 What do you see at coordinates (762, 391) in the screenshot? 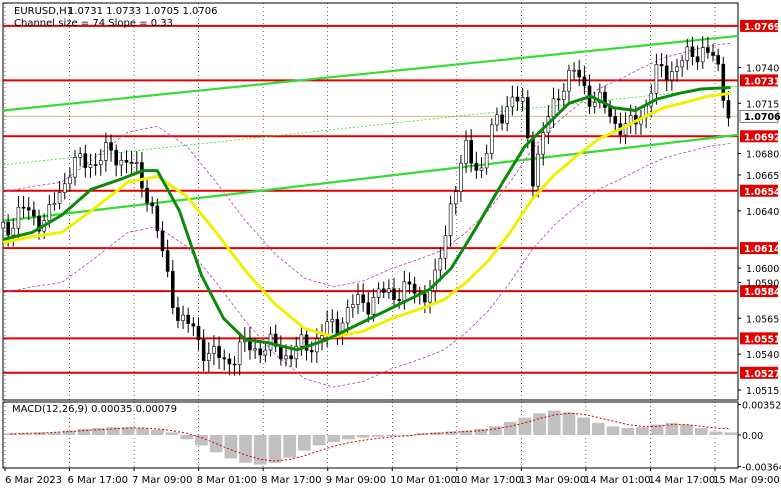
I see `y-tick-label: 1.0515` at bounding box center [762, 391].